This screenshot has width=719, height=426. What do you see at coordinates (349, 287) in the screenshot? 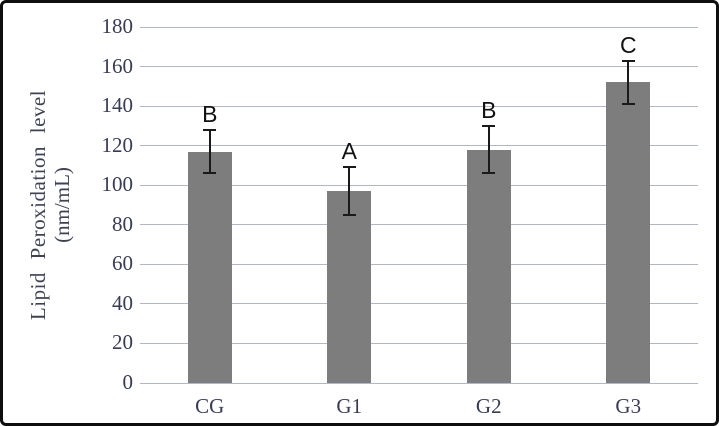
I see `bar-g1` at bounding box center [349, 287].